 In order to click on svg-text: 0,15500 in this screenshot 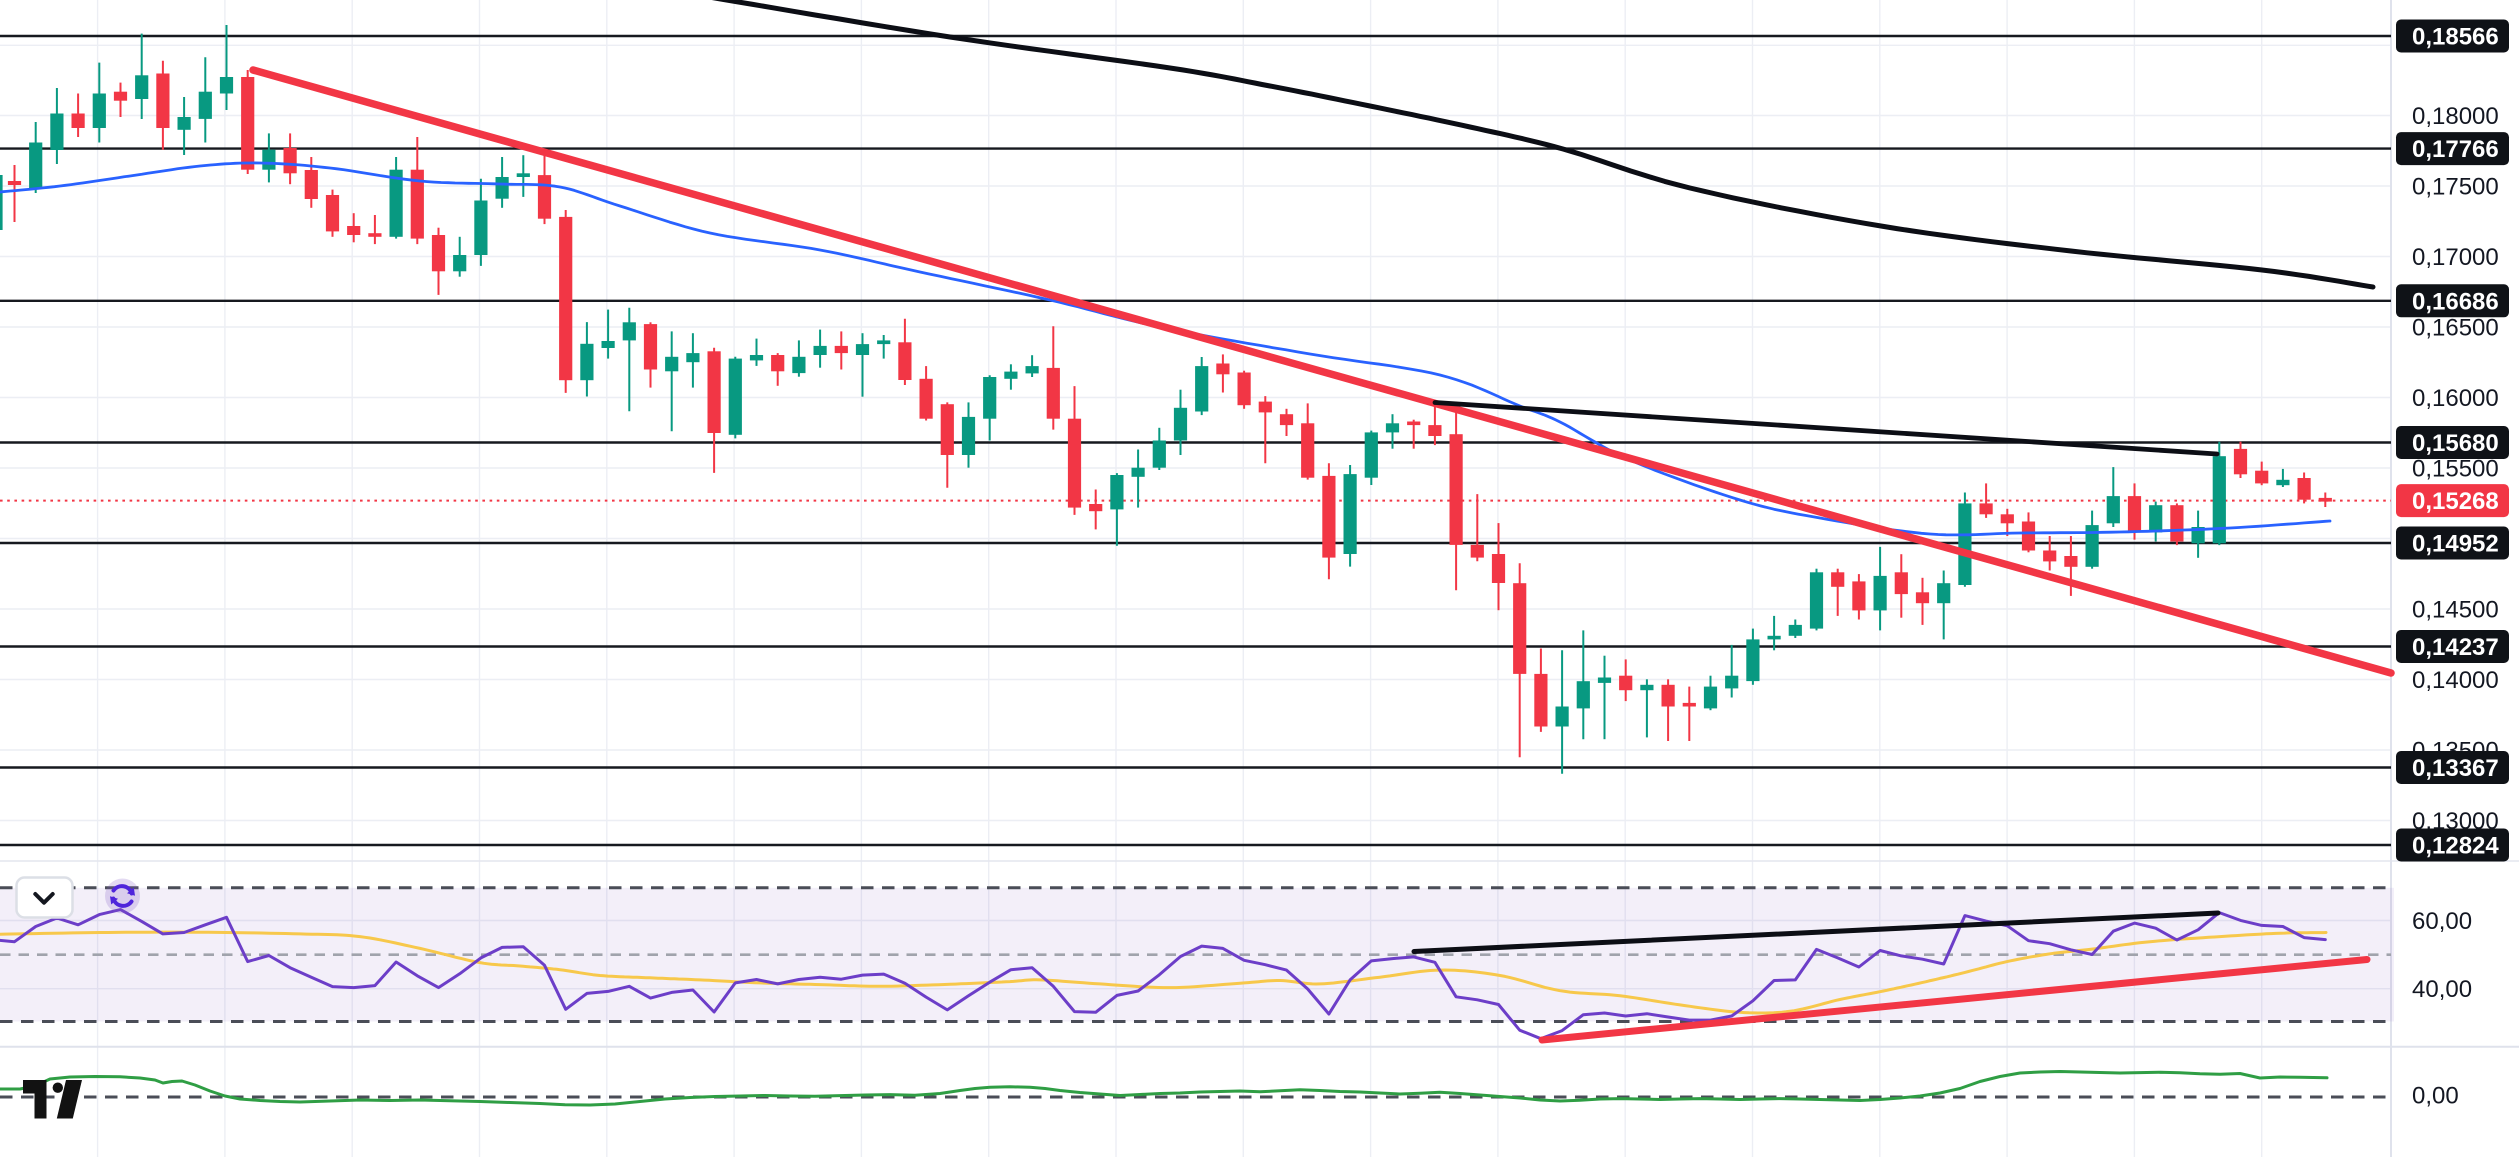, I will do `click(2455, 469)`.